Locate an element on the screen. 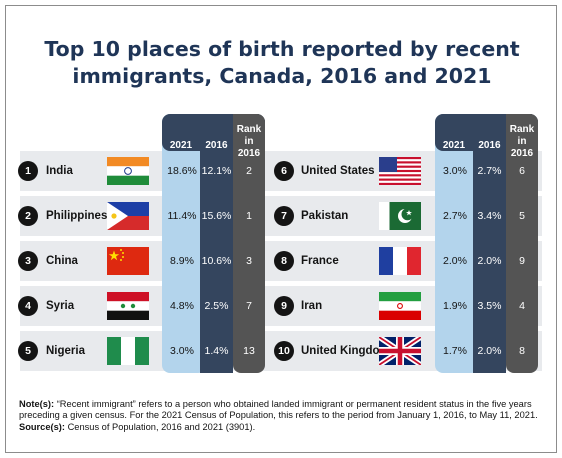  rank-circle-7: 7 is located at coordinates (284, 216).